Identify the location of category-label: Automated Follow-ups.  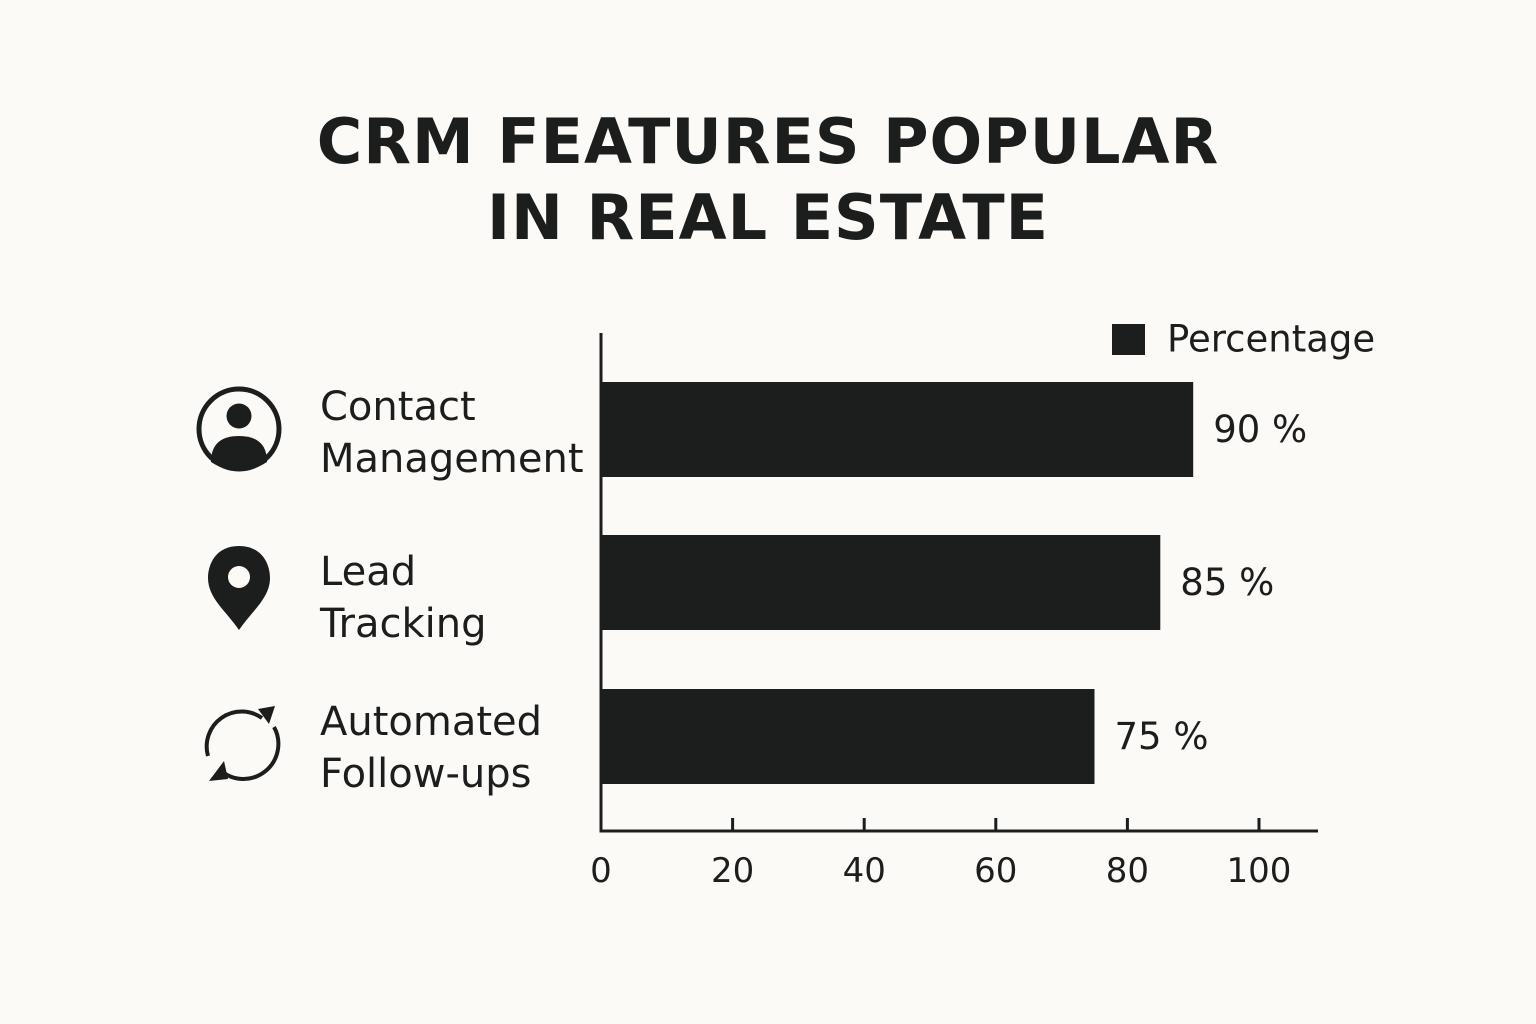
(431, 748).